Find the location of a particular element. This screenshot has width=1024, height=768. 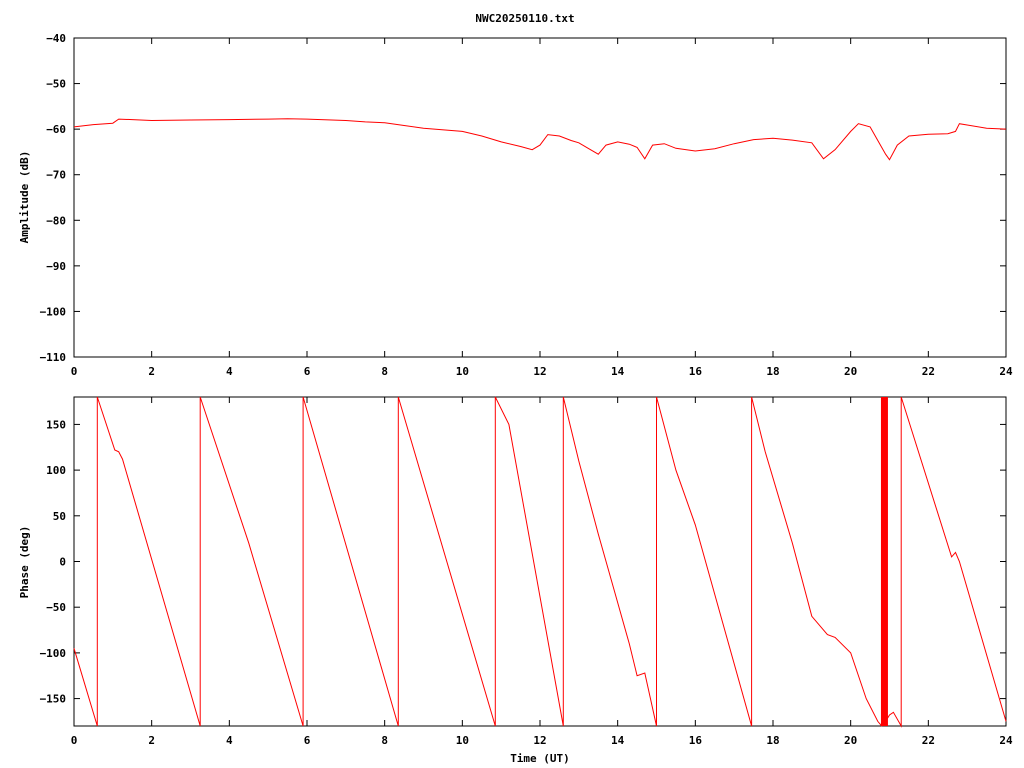

phase-y-axis-label: Phase (deg) is located at coordinates (24, 562).